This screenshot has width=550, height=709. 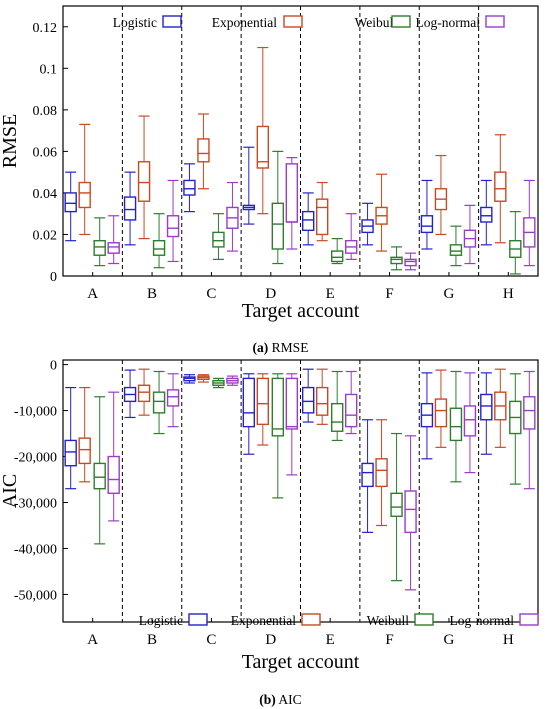 I want to click on box-log-normal-D, so click(x=292, y=203).